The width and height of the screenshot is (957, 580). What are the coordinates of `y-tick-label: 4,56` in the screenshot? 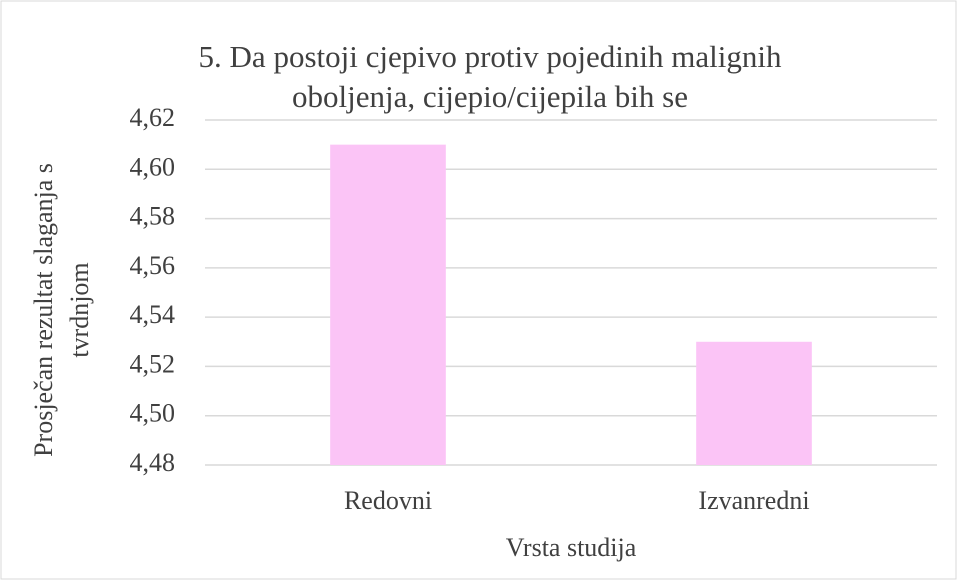 It's located at (153, 265).